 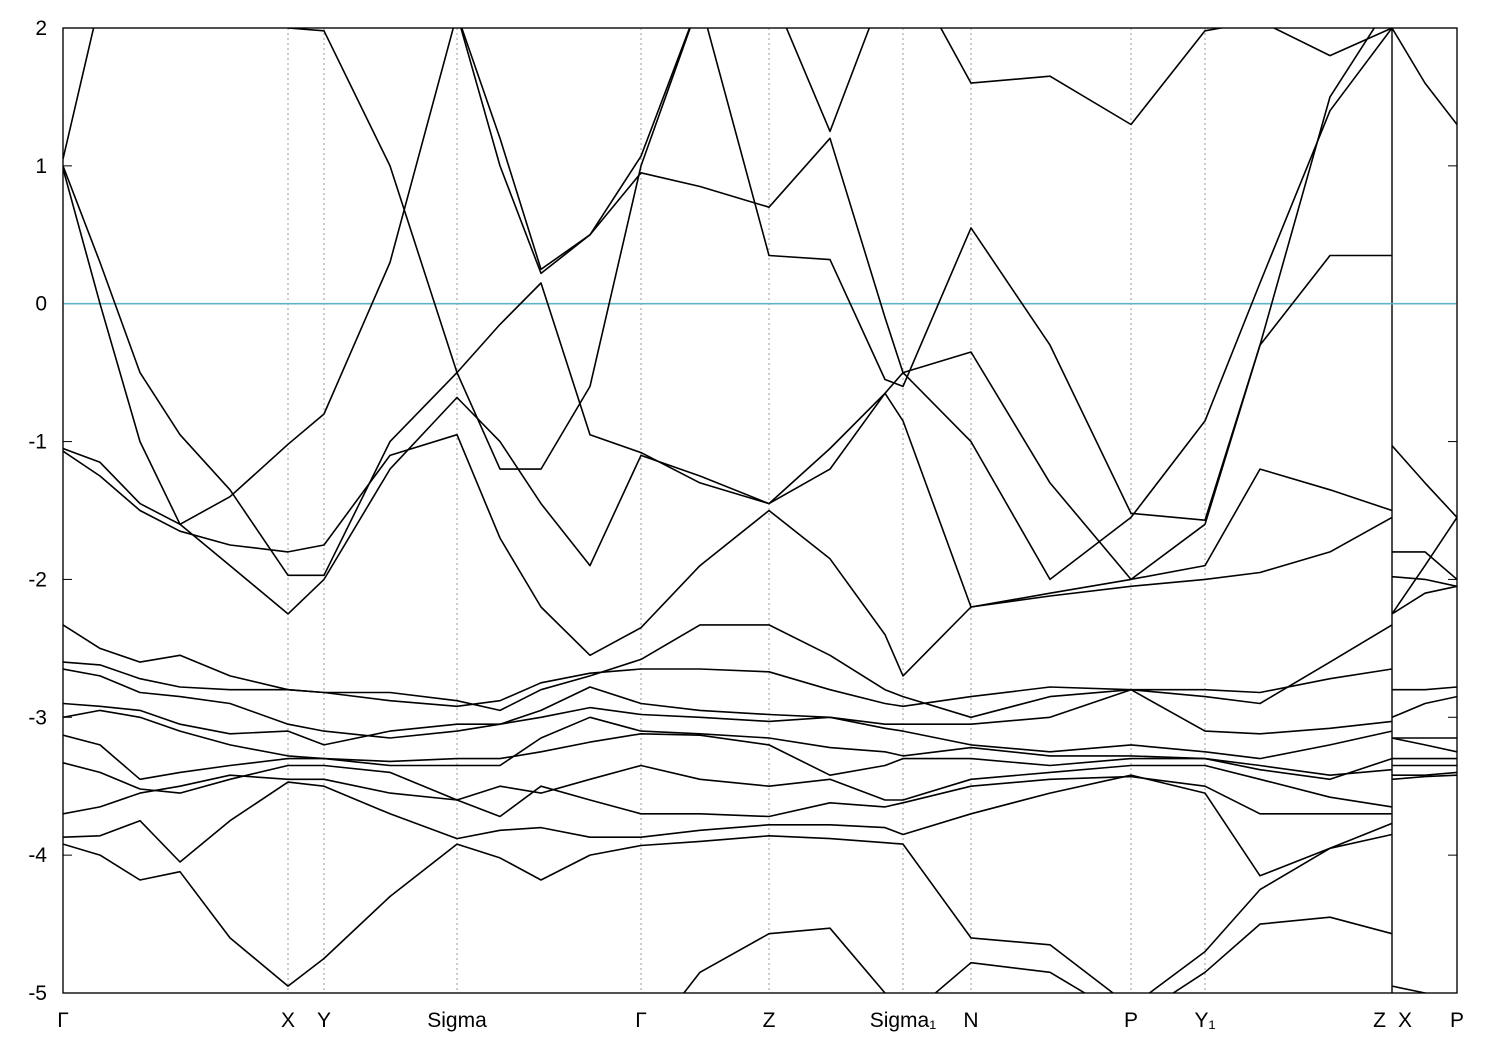 I want to click on y-tick-label: 0, so click(x=41, y=304).